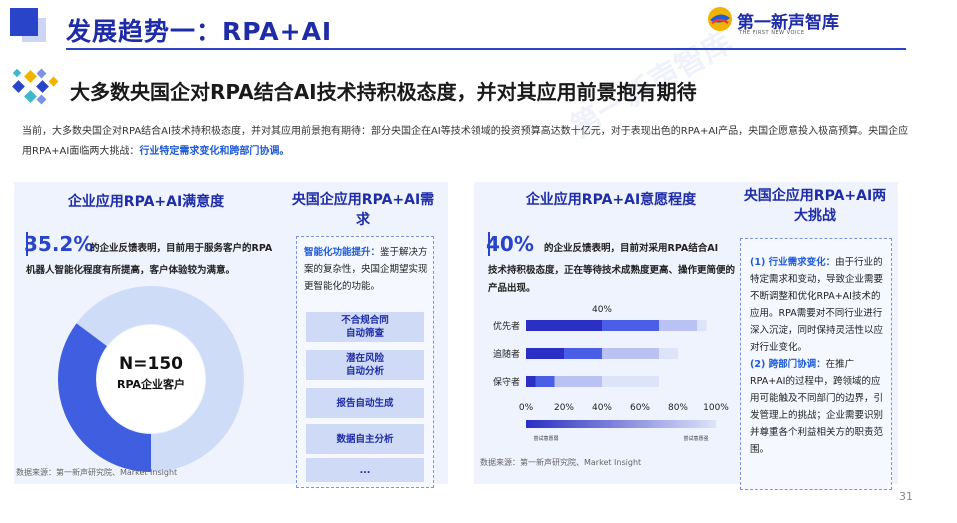 The image size is (957, 523). I want to click on diamond-cluster-icon, so click(35, 86).